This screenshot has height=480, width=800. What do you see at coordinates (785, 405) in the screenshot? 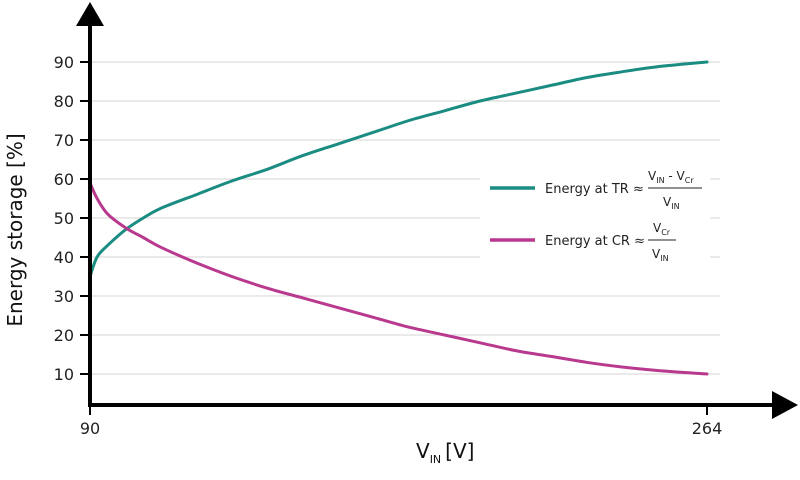
I see `x-axis-arrow` at bounding box center [785, 405].